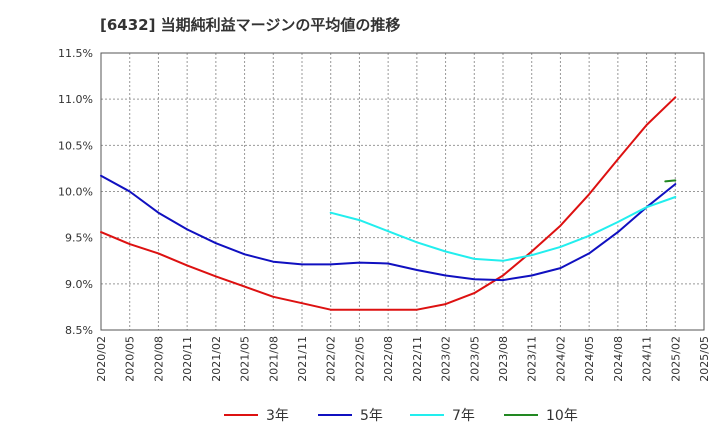  I want to click on x-tick-label: 2023/11, so click(532, 359).